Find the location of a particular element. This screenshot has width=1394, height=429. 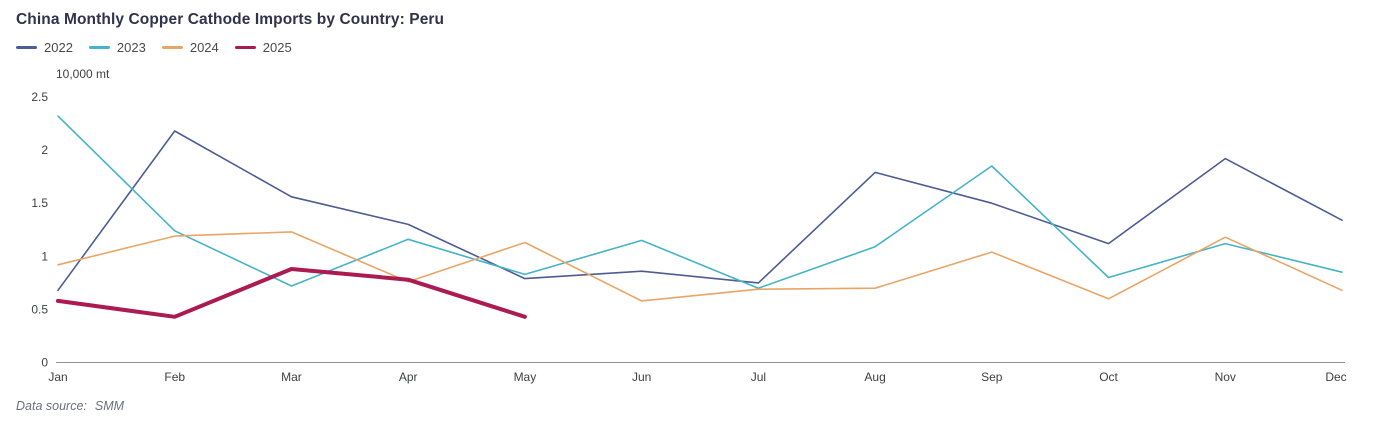

data-source: Data source: SMM is located at coordinates (70, 406).